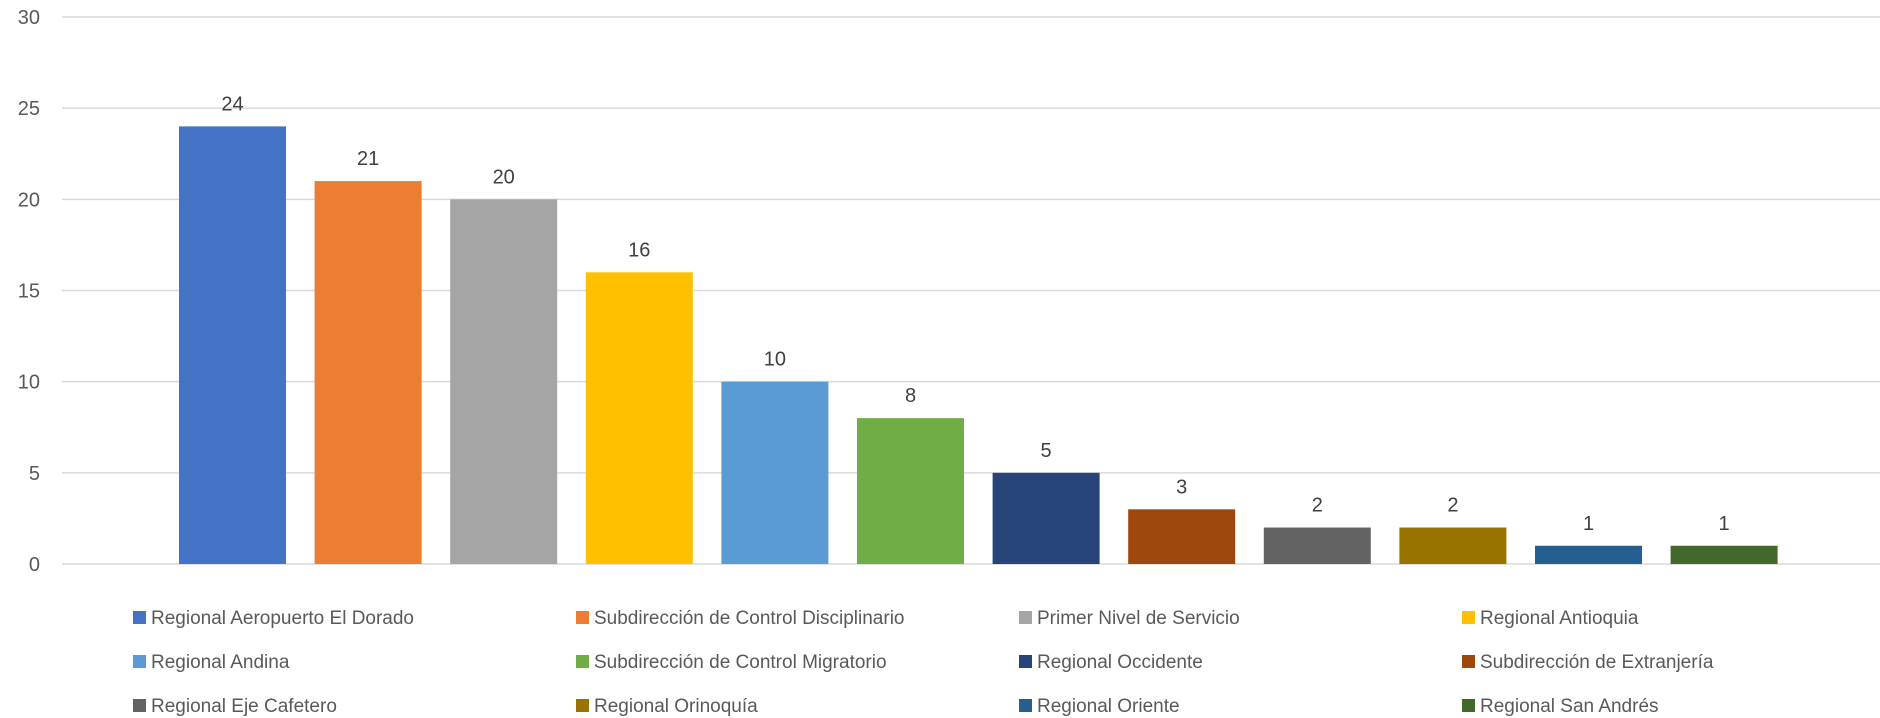  Describe the element at coordinates (910, 396) in the screenshot. I see `data-label: 8` at that location.